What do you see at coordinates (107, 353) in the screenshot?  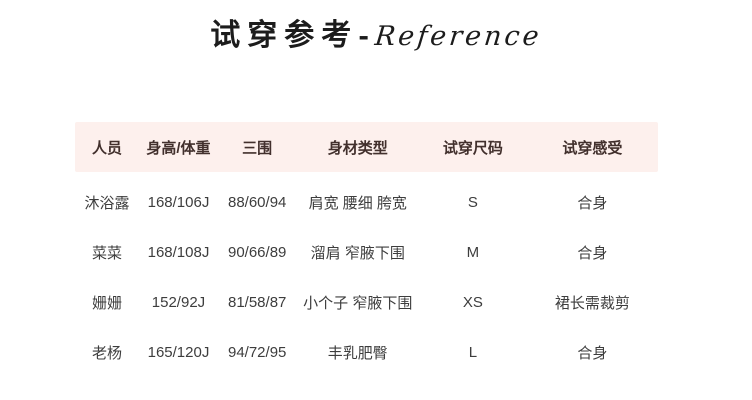 I see `cell-person: 老杨` at bounding box center [107, 353].